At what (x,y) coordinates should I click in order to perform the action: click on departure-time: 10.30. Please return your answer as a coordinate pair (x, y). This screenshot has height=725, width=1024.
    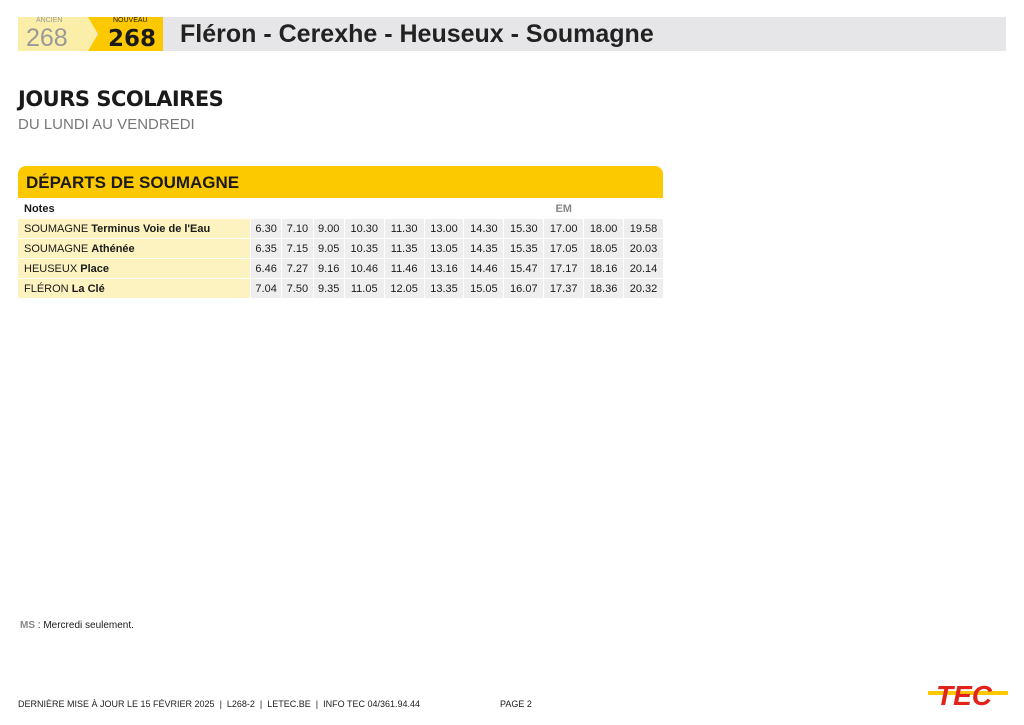
    Looking at the image, I should click on (364, 228).